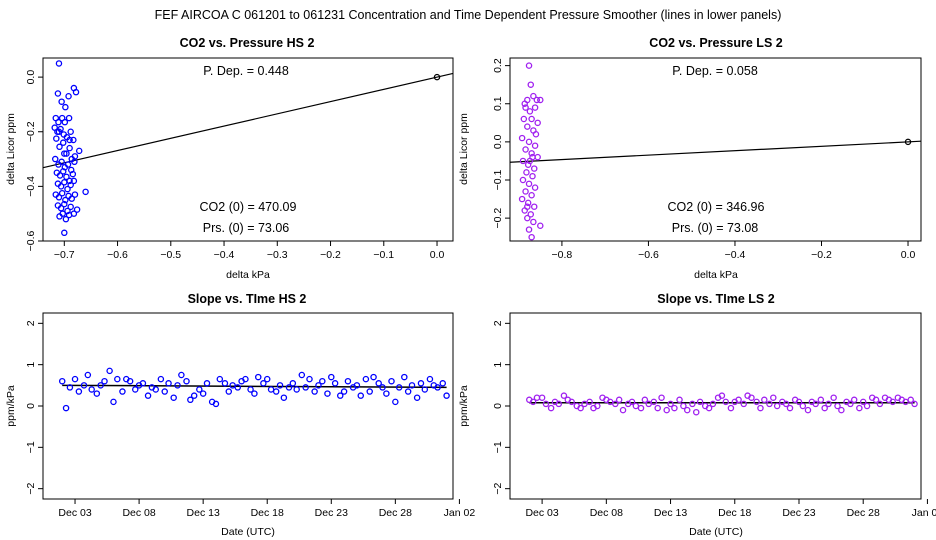  I want to click on chart-title: Slope vs. TIme LS 2, so click(715, 299).